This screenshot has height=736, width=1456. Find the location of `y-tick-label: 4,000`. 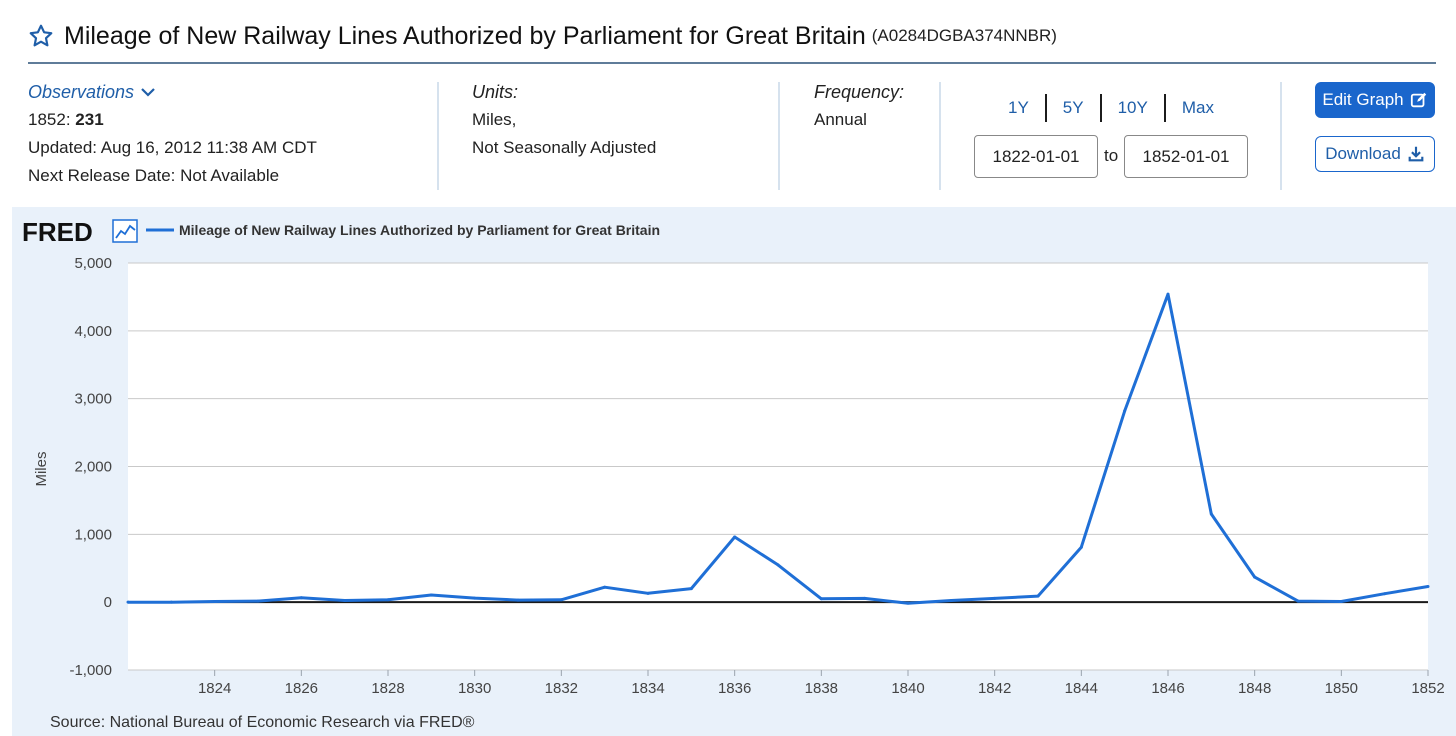

y-tick-label: 4,000 is located at coordinates (93, 331).